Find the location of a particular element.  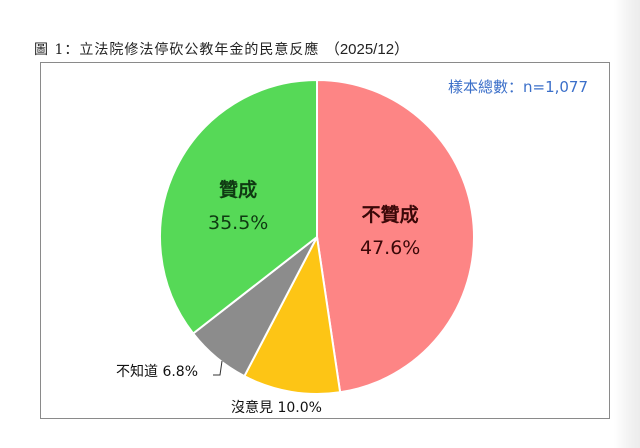

disagree-name: 不贊成 is located at coordinates (390, 215).